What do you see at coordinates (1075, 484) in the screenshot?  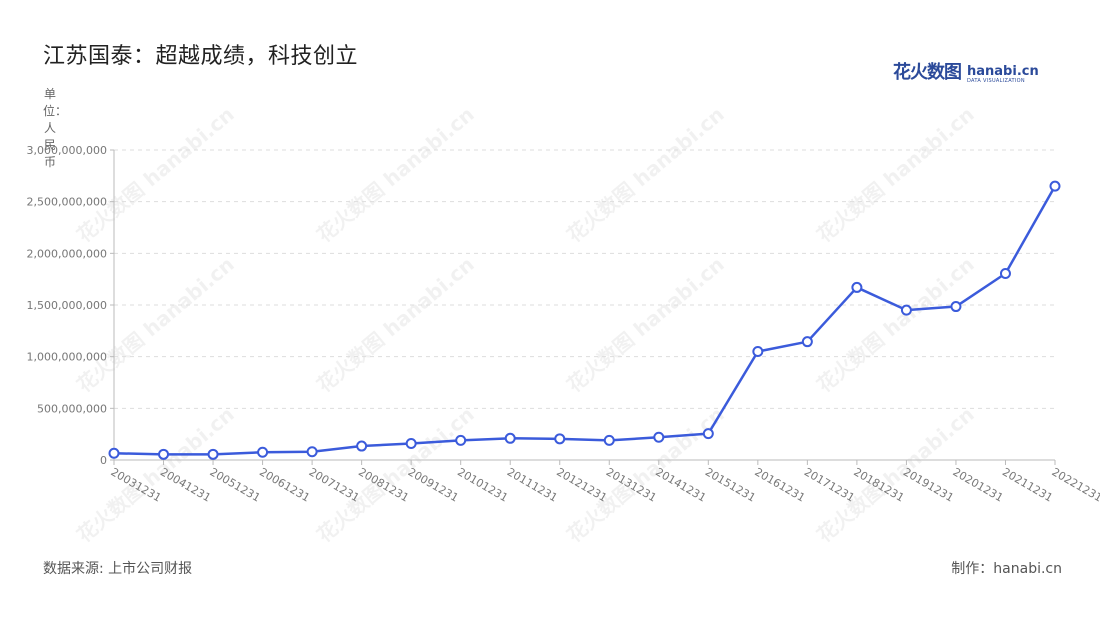 I see `x-tick-label: 20221231` at bounding box center [1075, 484].